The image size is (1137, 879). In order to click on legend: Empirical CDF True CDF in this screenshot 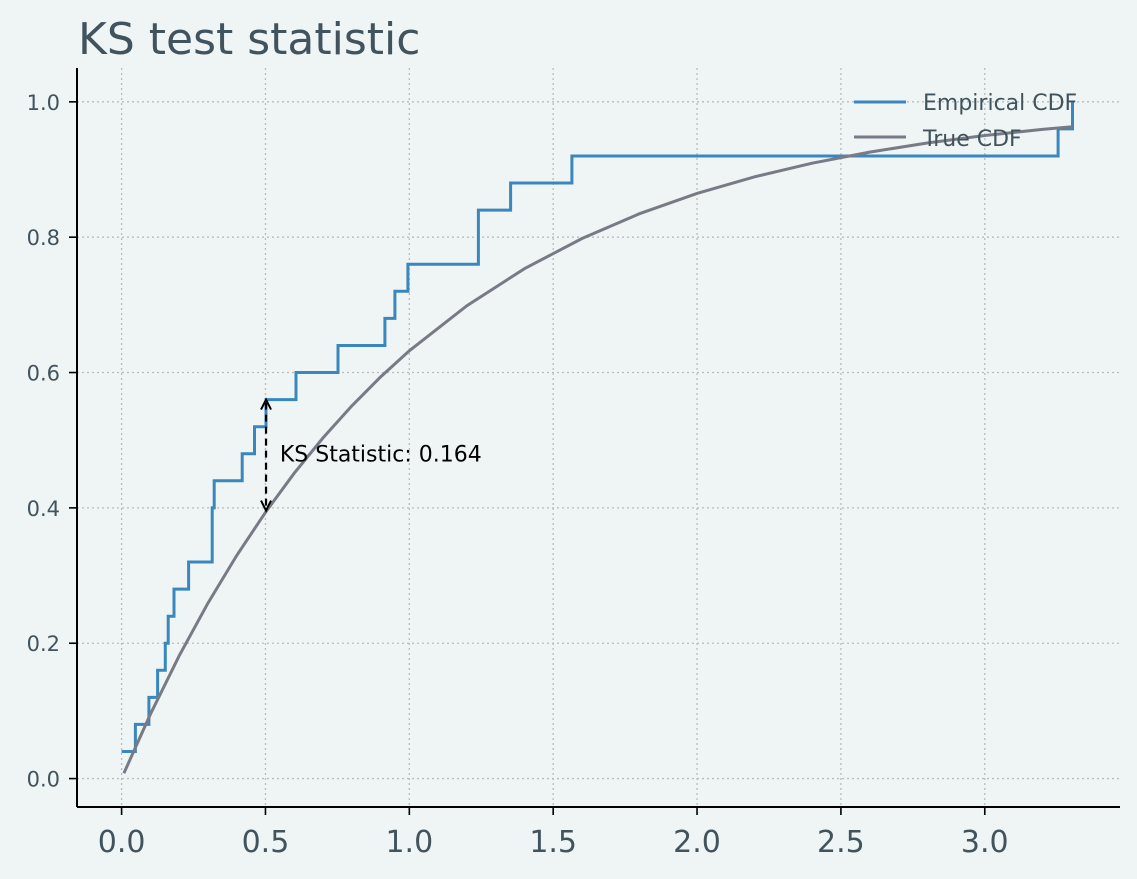, I will do `click(965, 121)`.